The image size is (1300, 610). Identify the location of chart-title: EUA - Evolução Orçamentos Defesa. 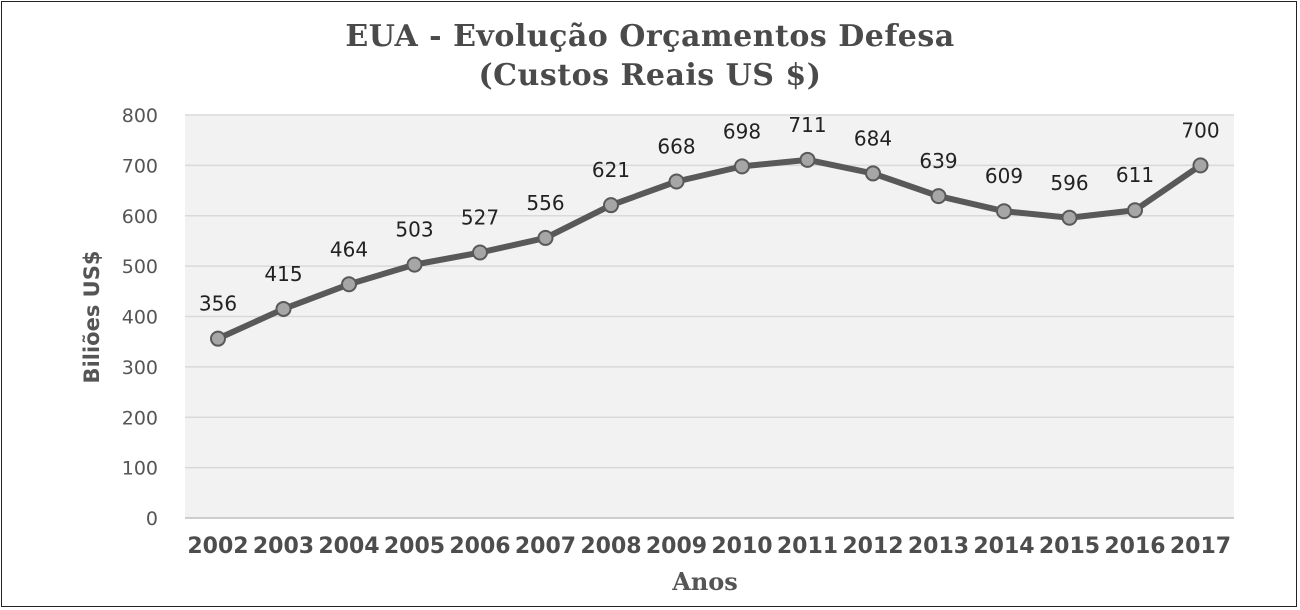
(650, 36).